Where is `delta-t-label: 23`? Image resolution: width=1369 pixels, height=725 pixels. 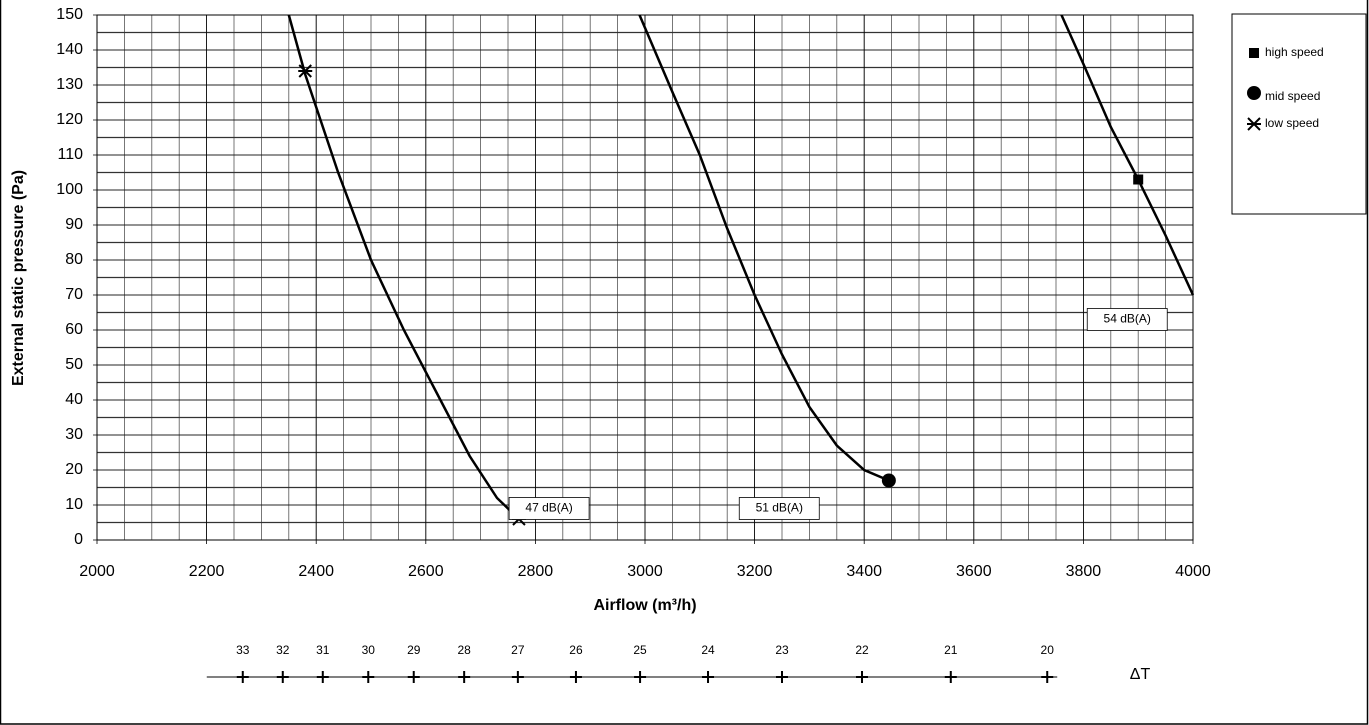 delta-t-label: 23 is located at coordinates (782, 650).